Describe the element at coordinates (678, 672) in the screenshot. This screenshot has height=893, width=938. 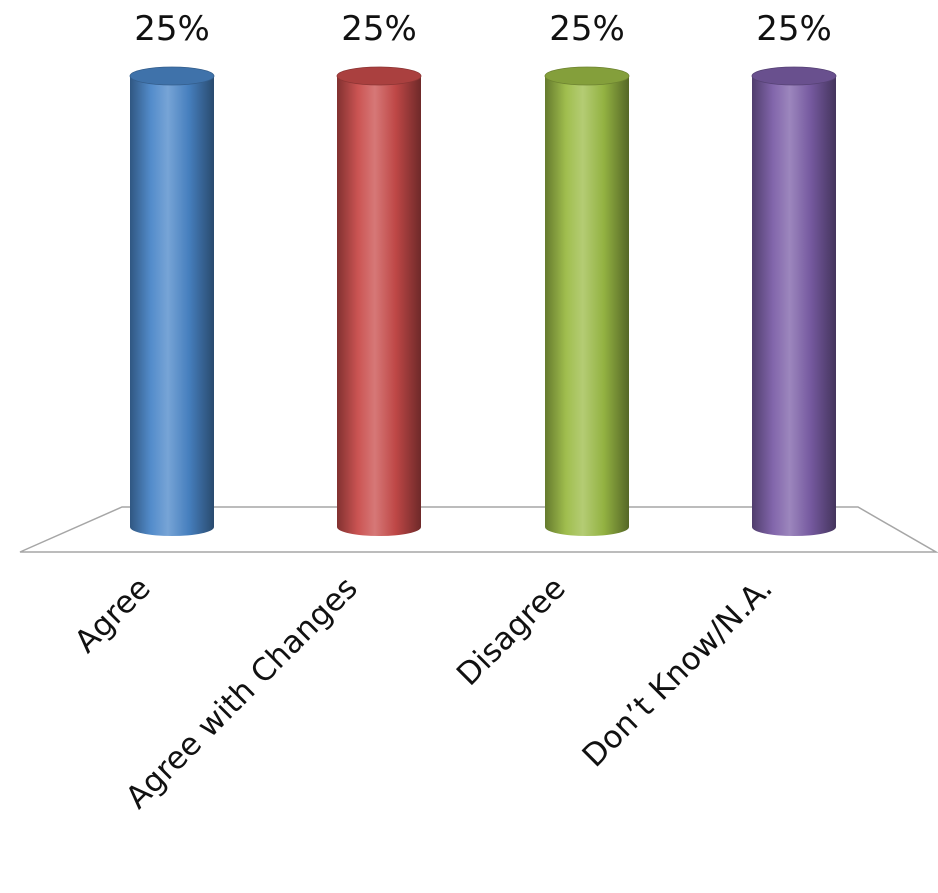
I see `category-label-3: Don’t Know/N.A.` at that location.